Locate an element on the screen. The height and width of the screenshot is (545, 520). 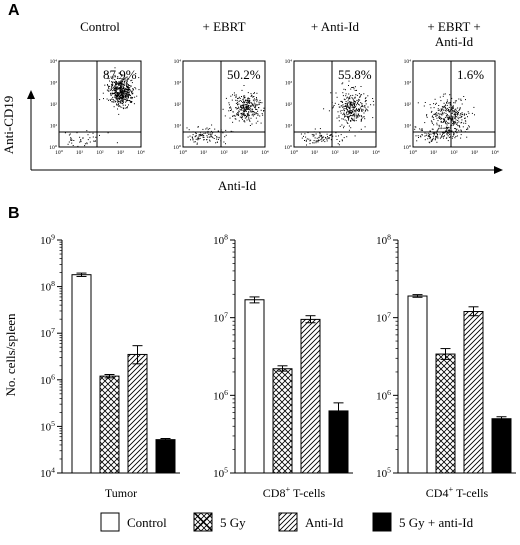
y-tick-label: 10³ is located at coordinates (54, 84).